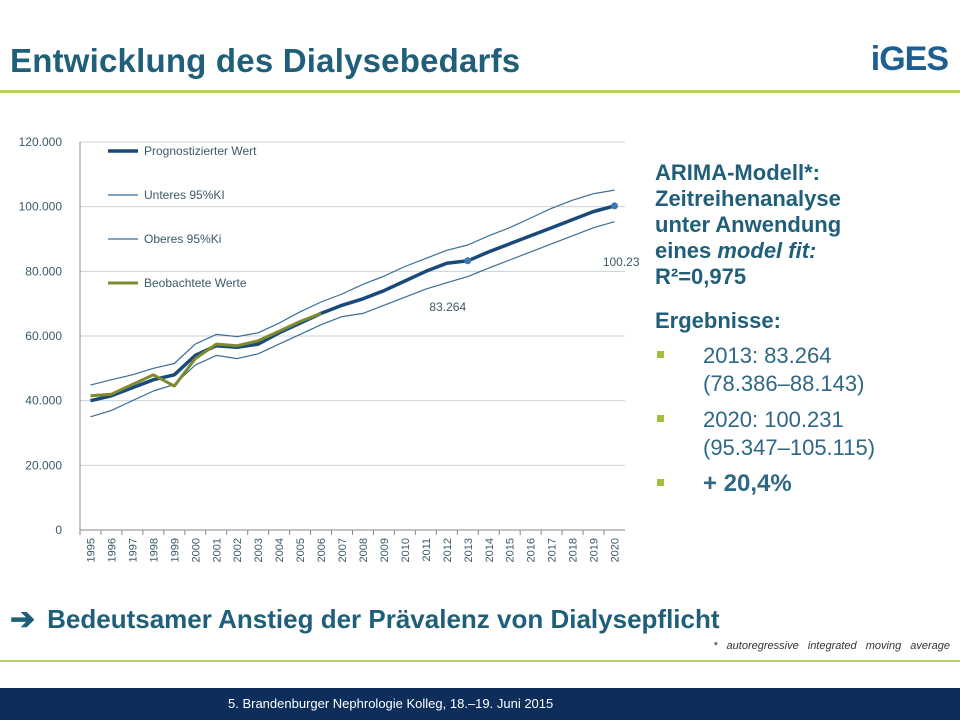  Describe the element at coordinates (196, 550) in the screenshot. I see `x-tick-label: 2000` at that location.